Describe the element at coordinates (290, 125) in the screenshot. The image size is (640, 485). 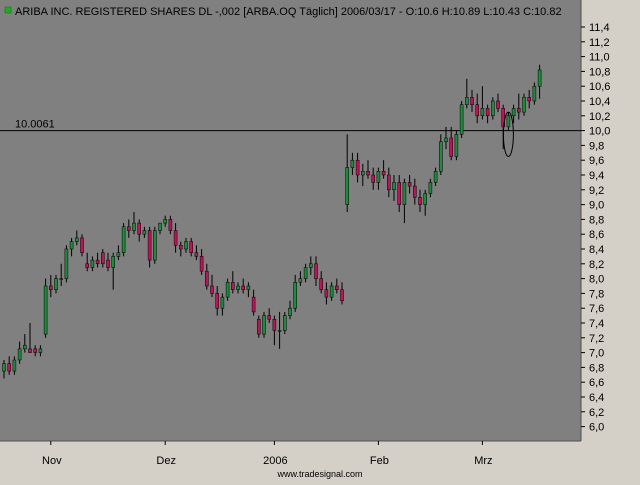
I see `reference-line-layer: 10.0061` at that location.